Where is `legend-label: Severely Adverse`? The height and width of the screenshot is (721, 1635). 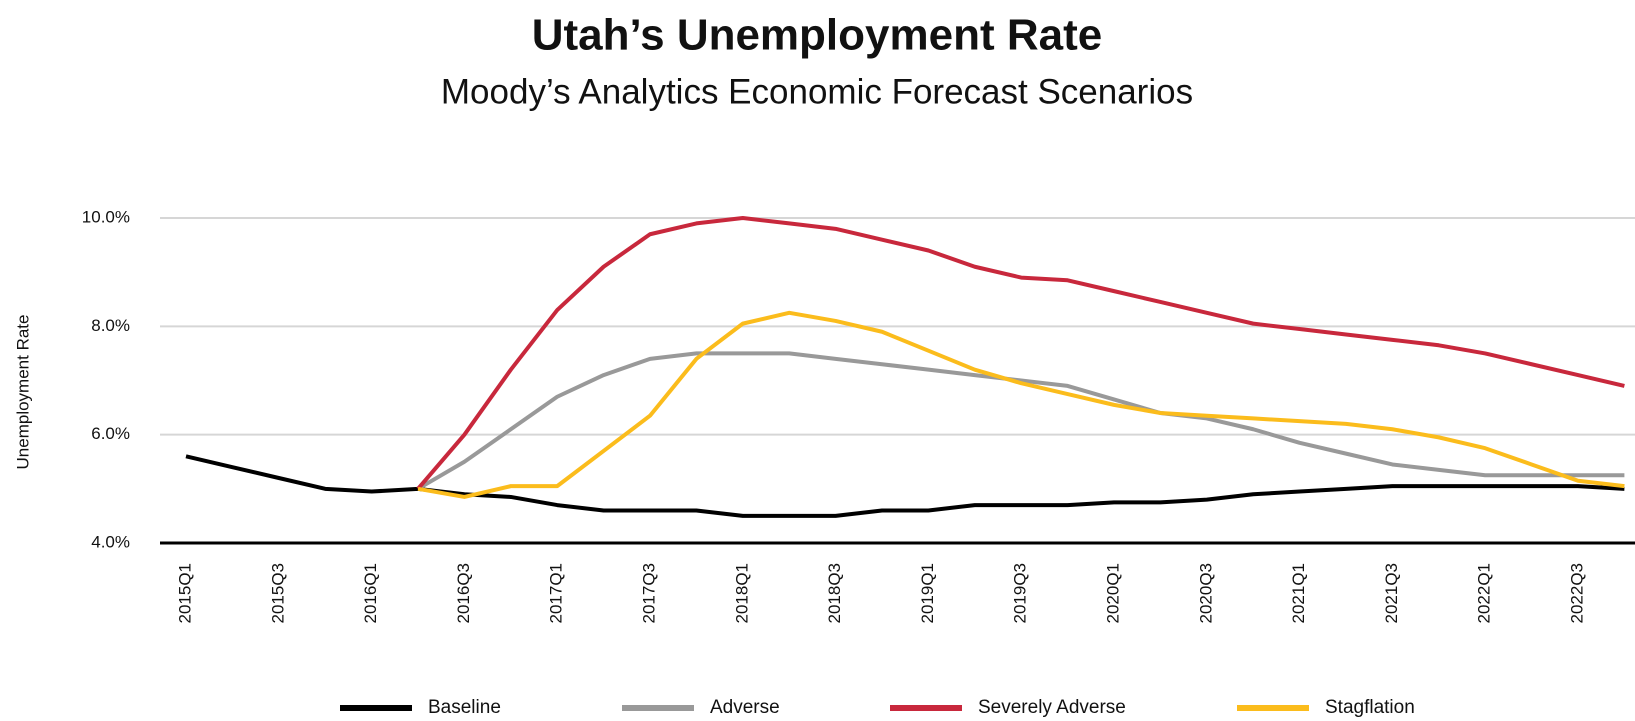 legend-label: Severely Adverse is located at coordinates (1052, 707).